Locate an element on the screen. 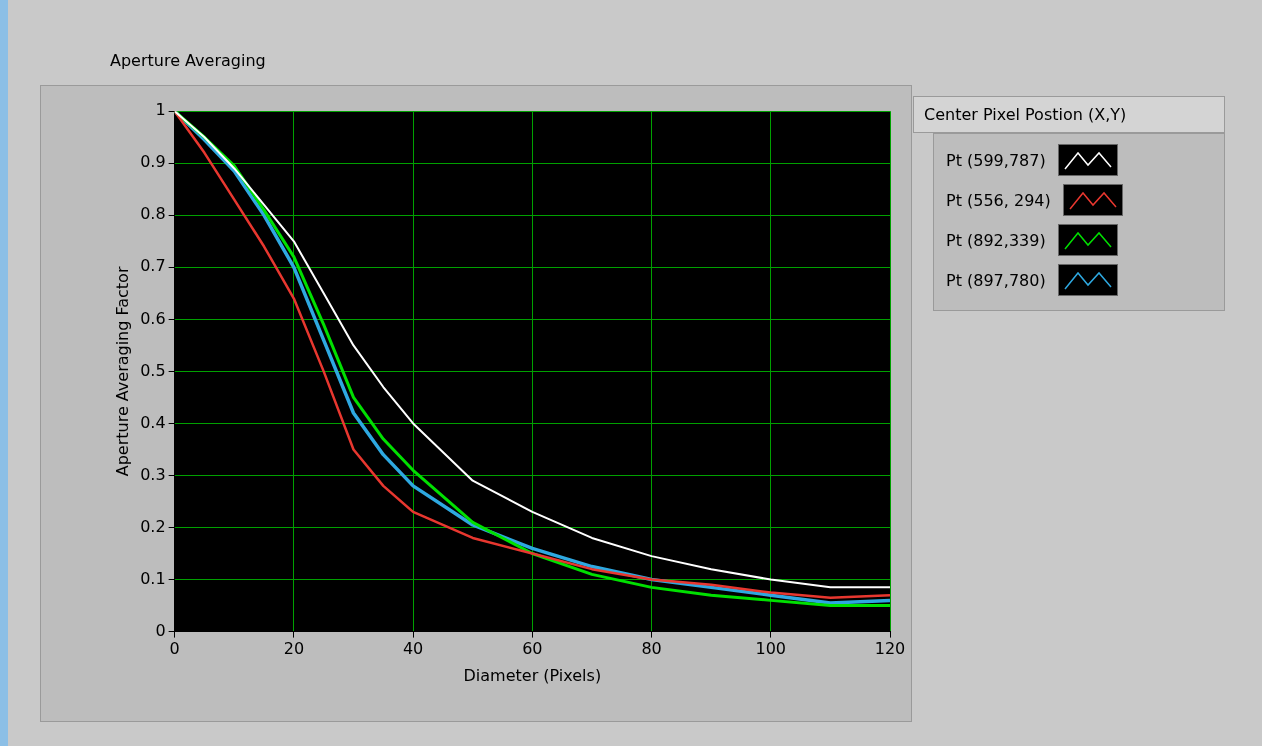 This screenshot has height=746, width=1262. y-axis-title: Aperture Averaging Factor is located at coordinates (122, 371).